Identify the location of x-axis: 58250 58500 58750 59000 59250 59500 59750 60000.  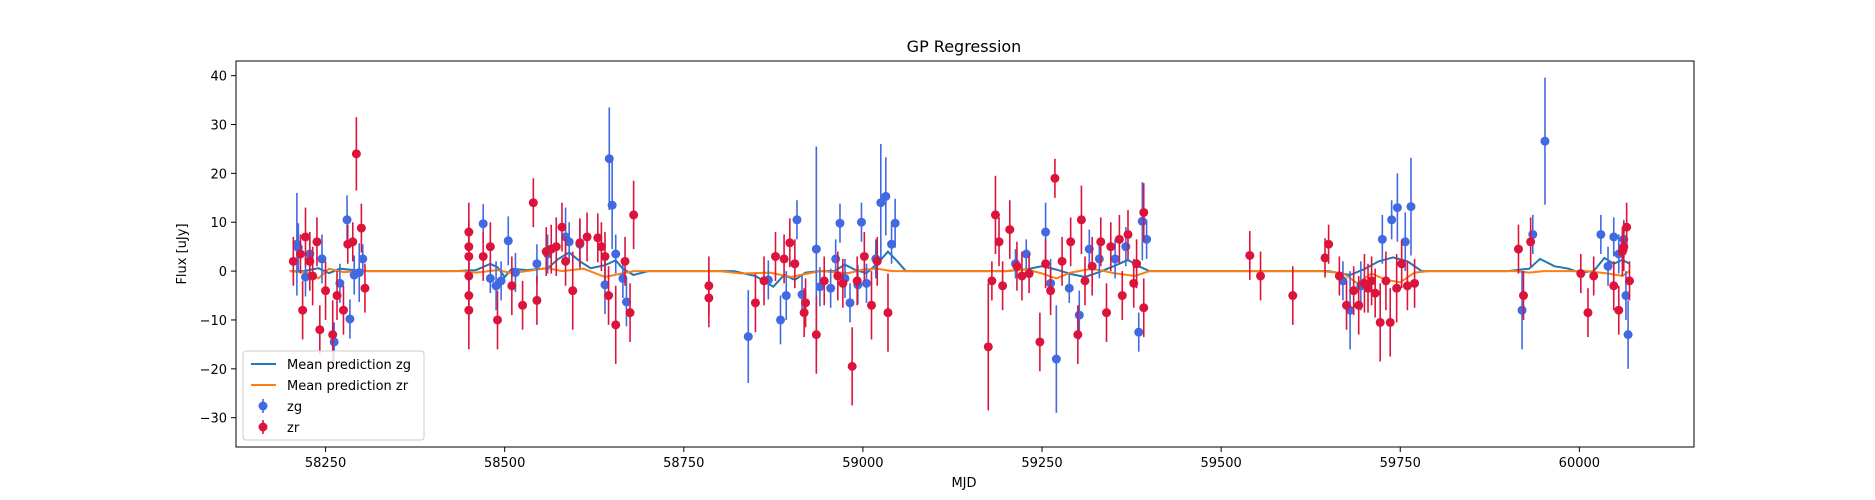
(952, 459).